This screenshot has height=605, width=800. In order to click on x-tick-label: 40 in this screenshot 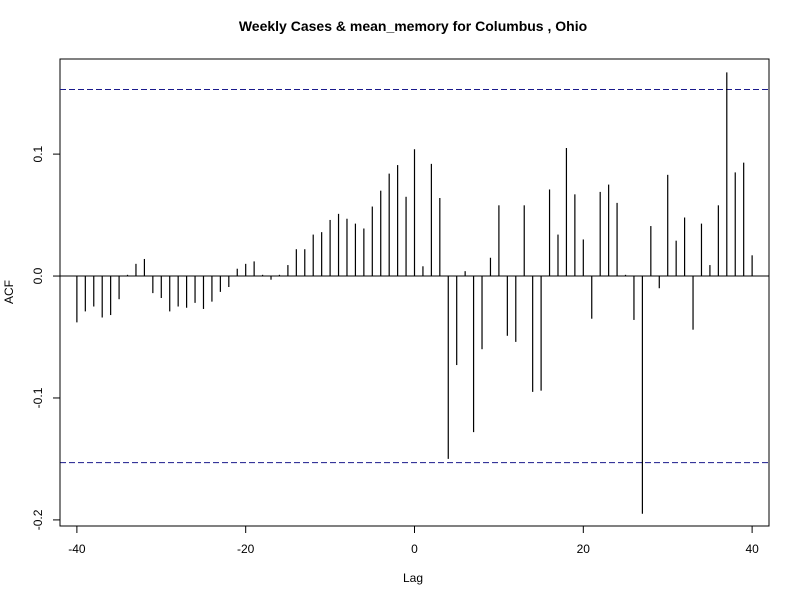, I will do `click(752, 549)`.